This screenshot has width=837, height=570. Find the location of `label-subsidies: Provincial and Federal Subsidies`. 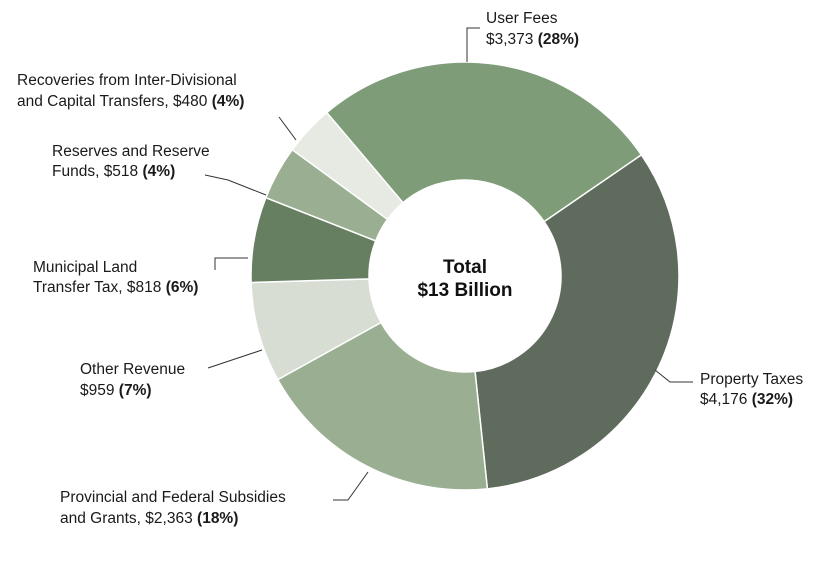

label-subsidies: Provincial and Federal Subsidies is located at coordinates (173, 497).